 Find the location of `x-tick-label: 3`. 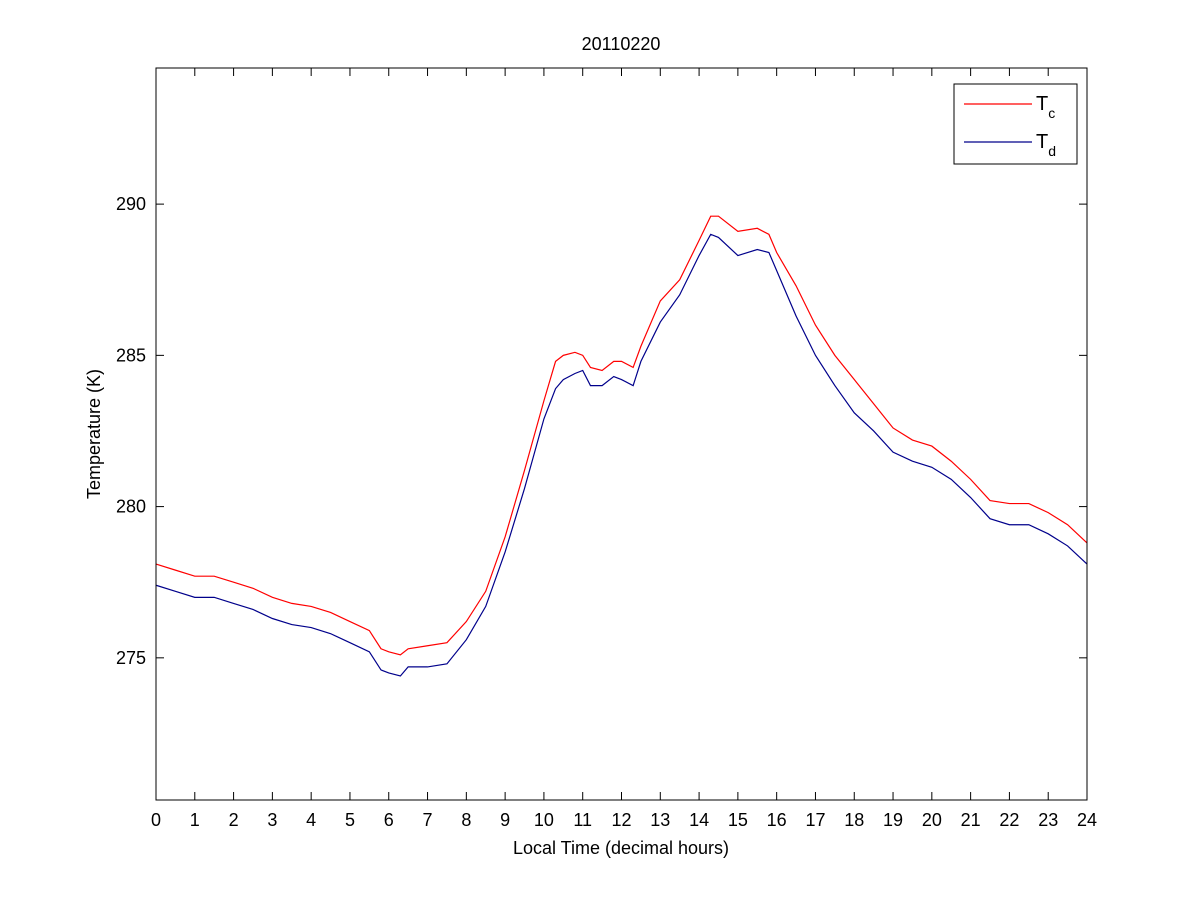

x-tick-label: 3 is located at coordinates (272, 820).